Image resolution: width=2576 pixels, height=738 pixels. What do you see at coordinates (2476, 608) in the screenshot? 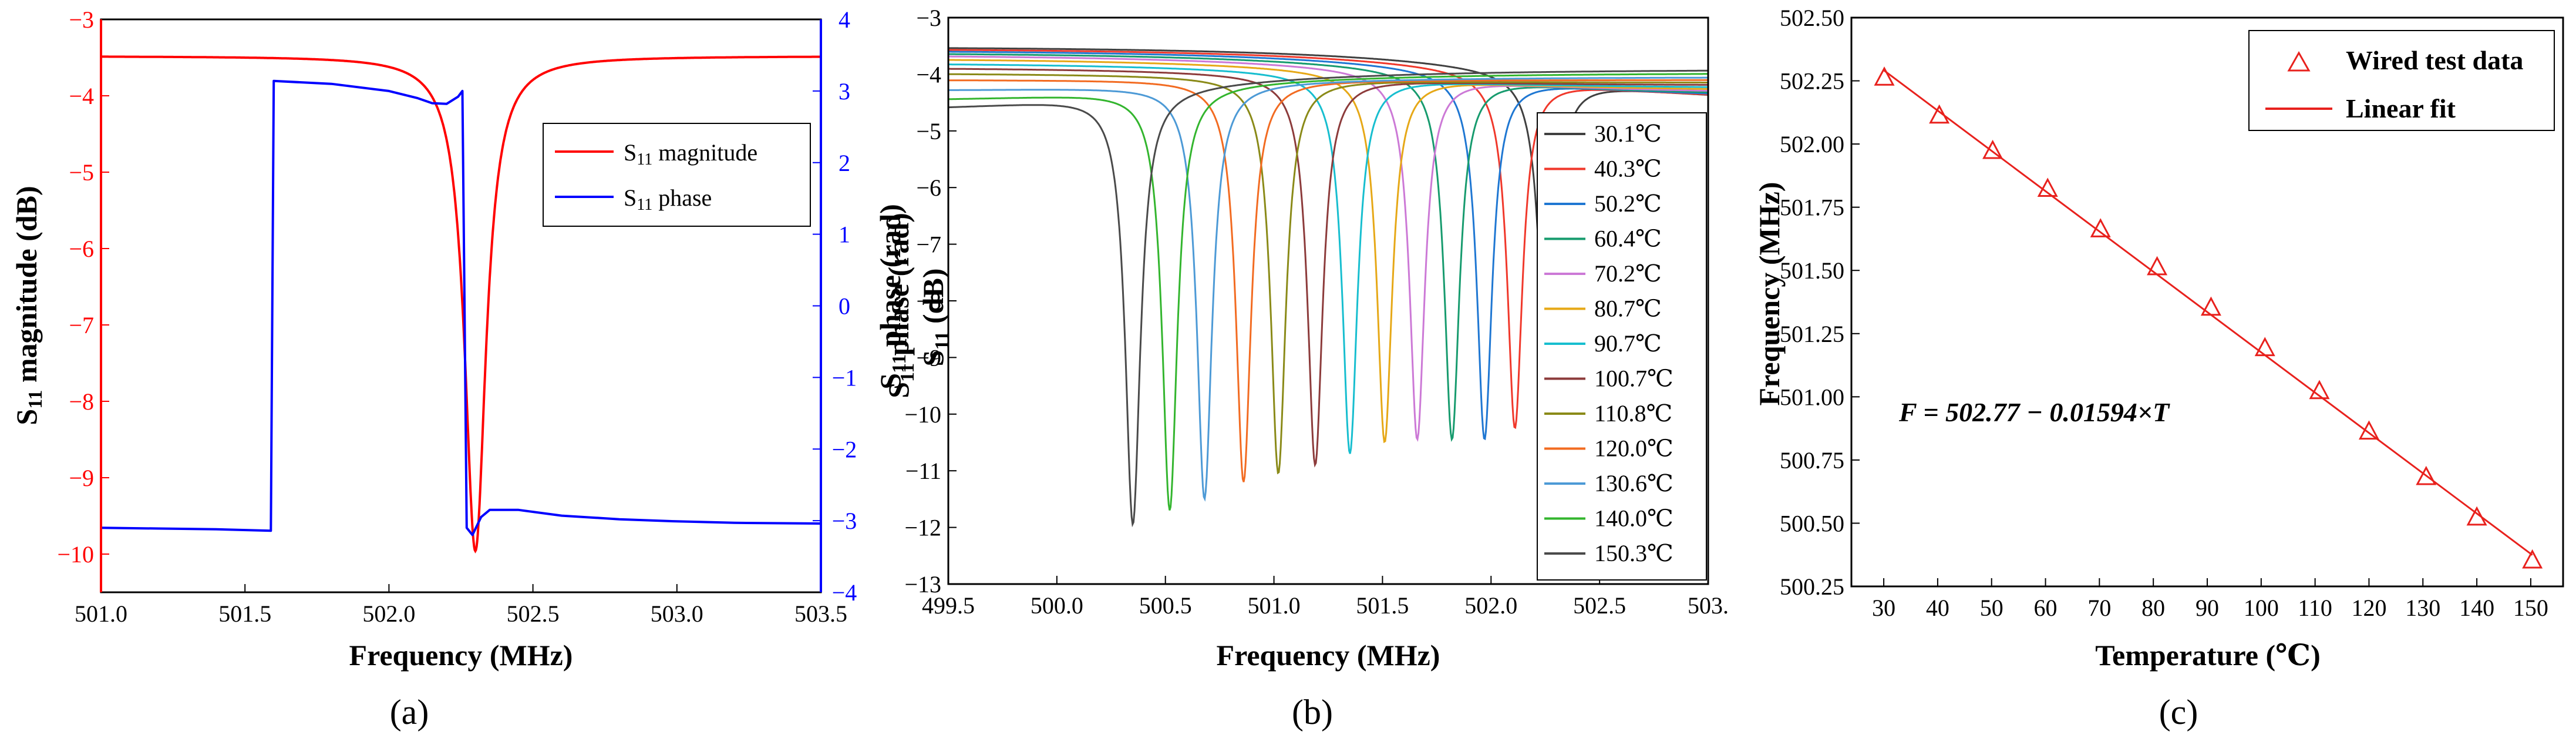
I see `panel-c-xtick-label: 140` at bounding box center [2476, 608].